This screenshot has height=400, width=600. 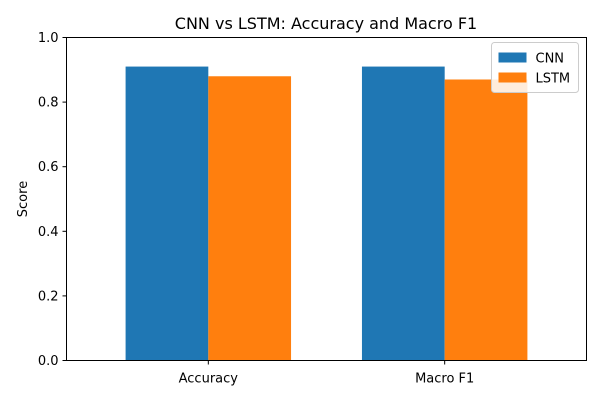 I want to click on legend-swatch-cnn, so click(x=512, y=57).